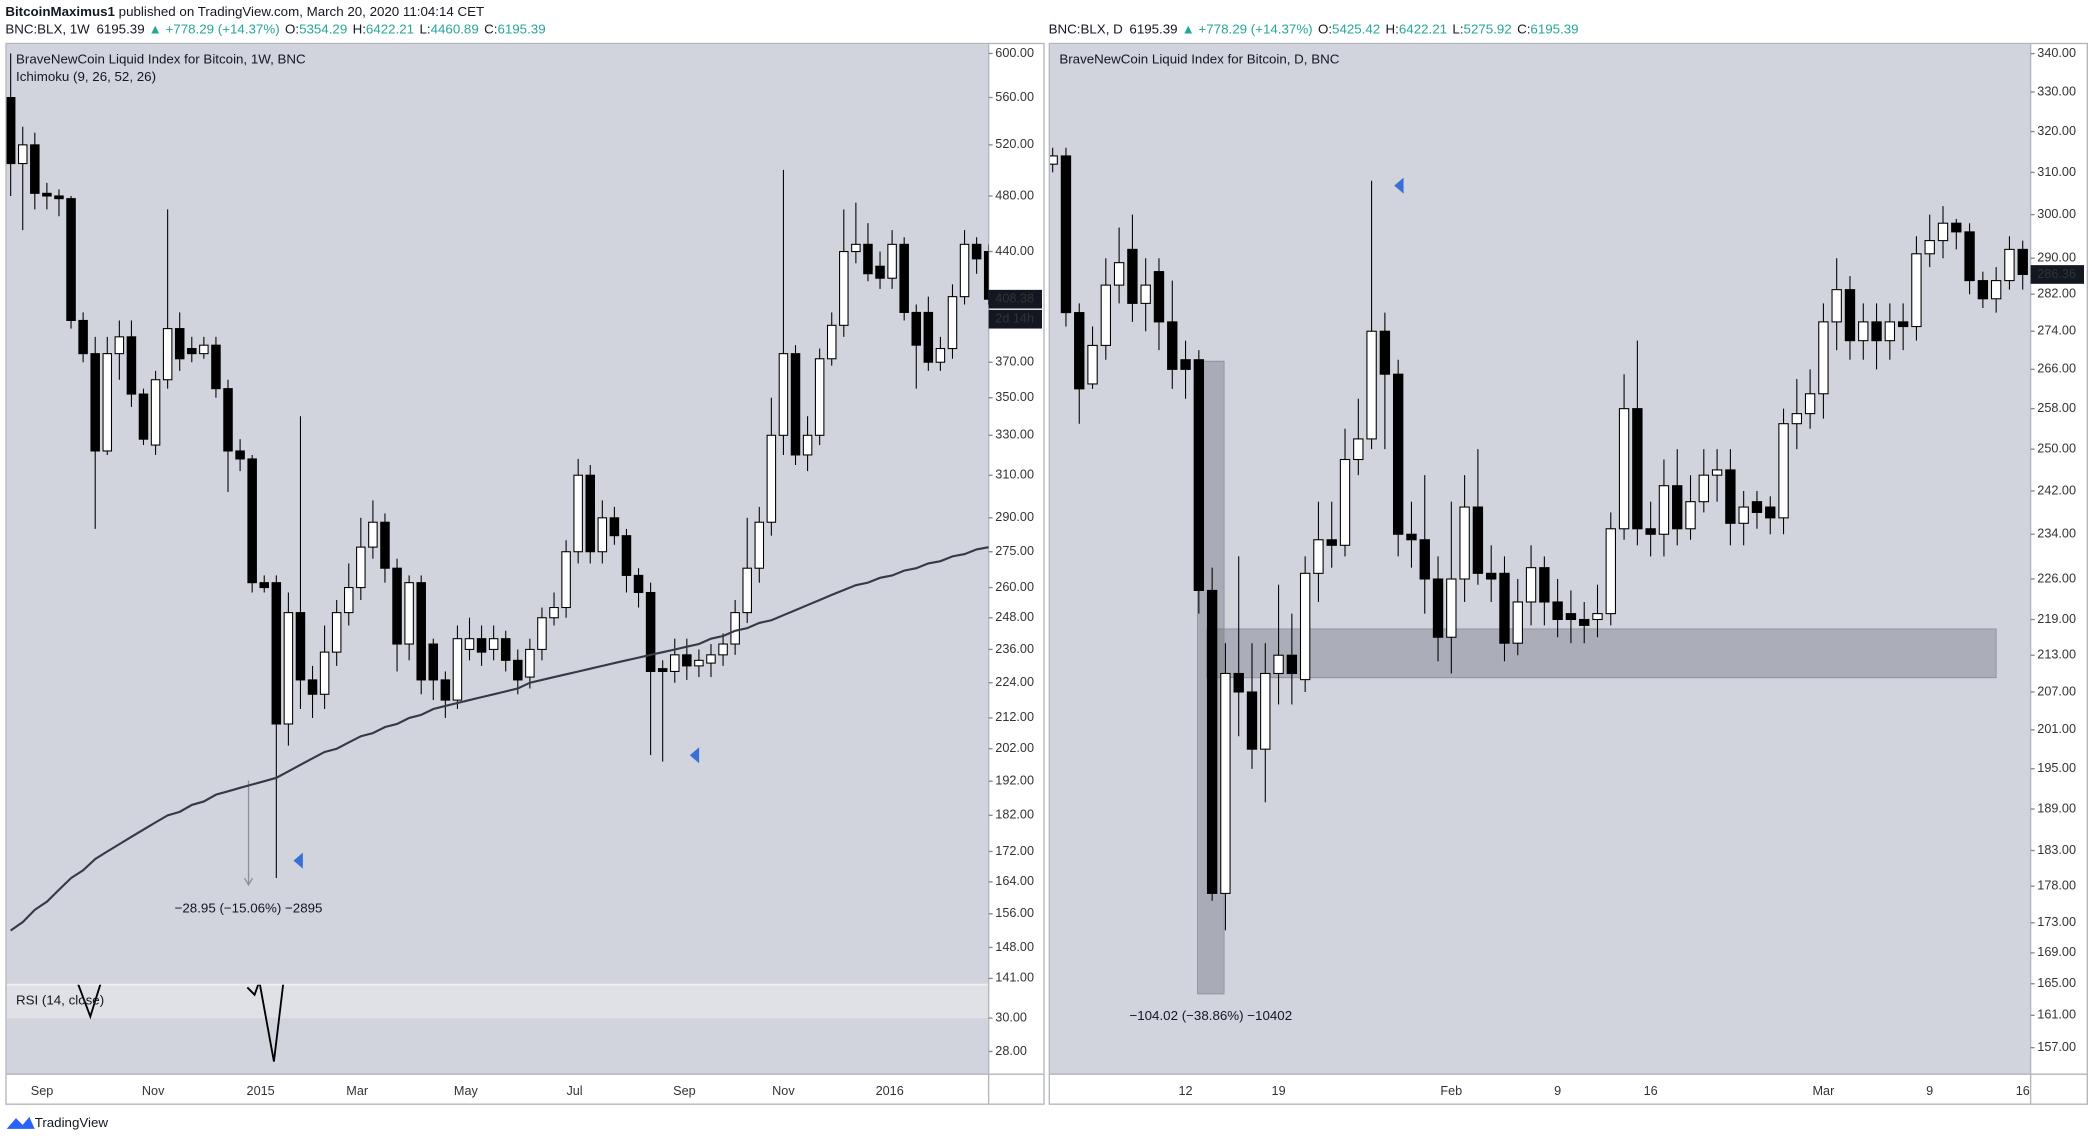  I want to click on symbol: BNC:BLX, 1W, so click(47, 28).